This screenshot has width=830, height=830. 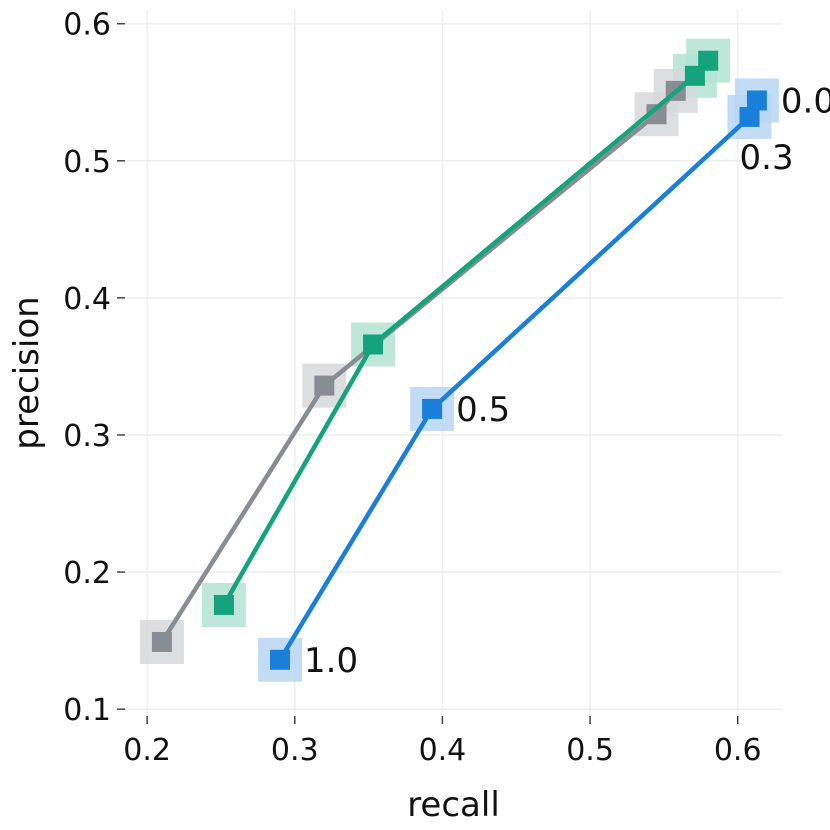 I want to click on y-tick-label: 0.4, so click(x=87, y=299).